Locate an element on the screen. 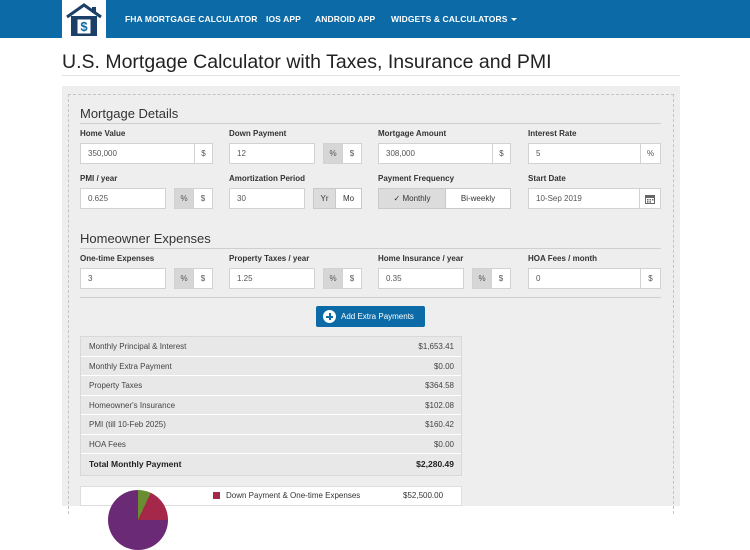 The width and height of the screenshot is (750, 550). frequency-monthly-button: ✓ Monthly is located at coordinates (412, 198).